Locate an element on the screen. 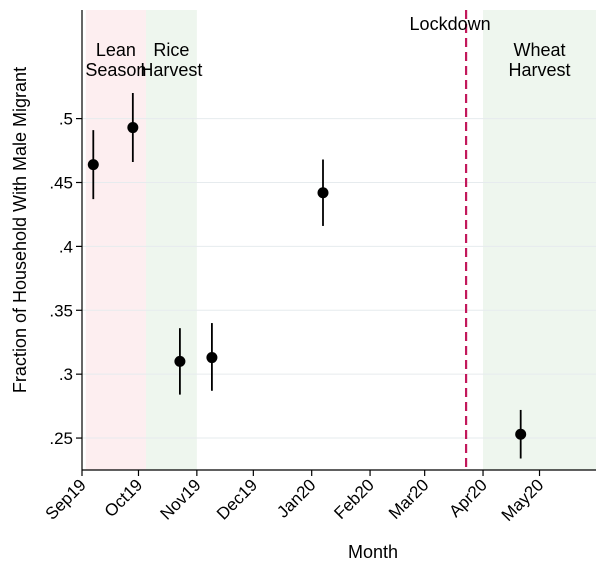  y-tick-label-1: .3 is located at coordinates (66, 374).